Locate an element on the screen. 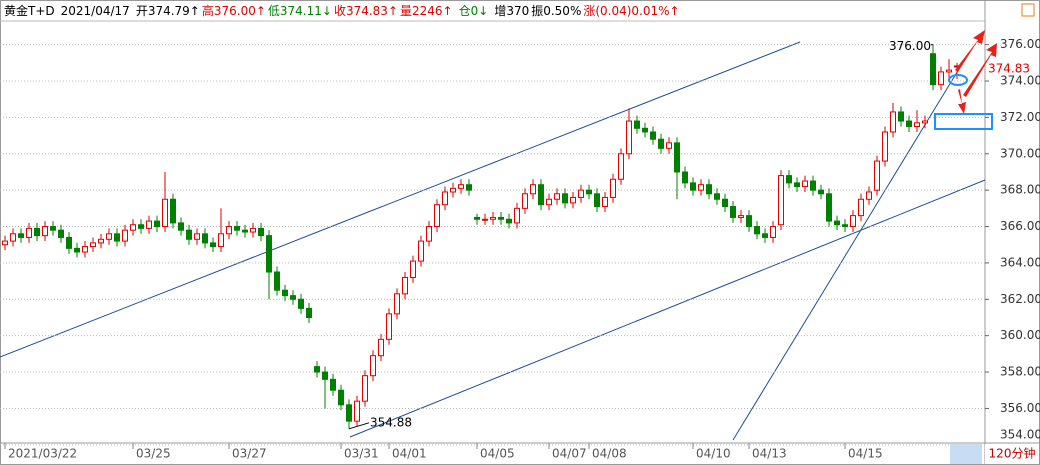  highlight-box is located at coordinates (963, 121).